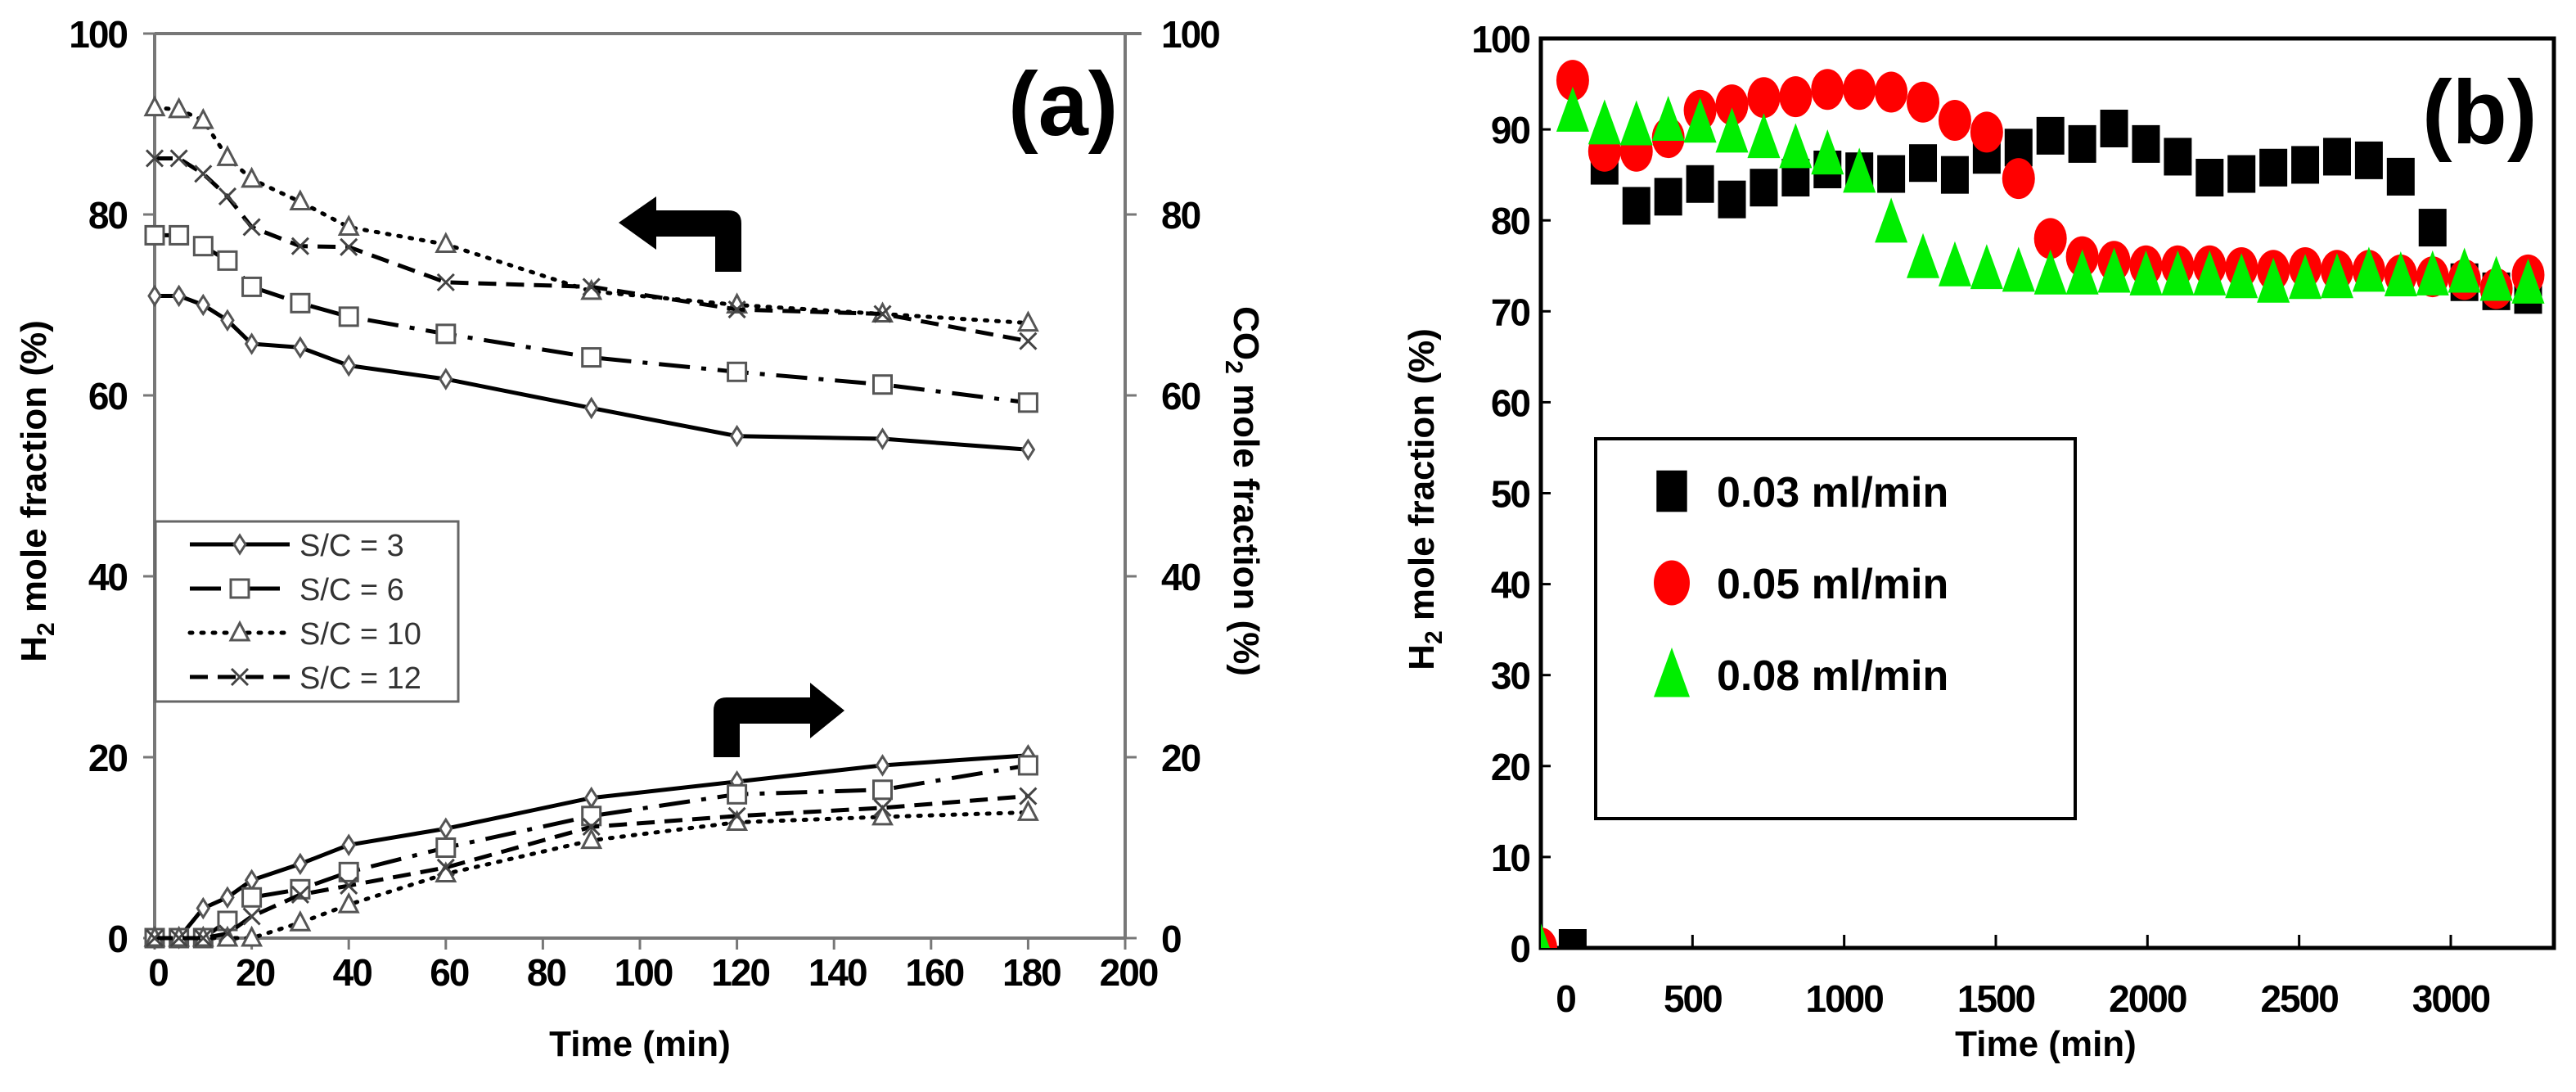  What do you see at coordinates (1031, 973) in the screenshot?
I see `x-tick-label: 180` at bounding box center [1031, 973].